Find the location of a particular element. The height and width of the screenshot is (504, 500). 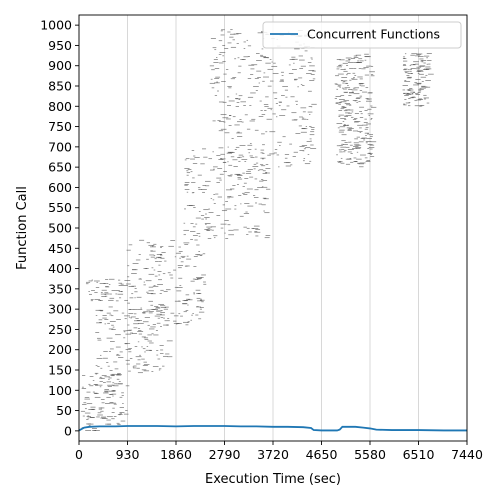

y-tick-label: 250 is located at coordinates (60, 329).